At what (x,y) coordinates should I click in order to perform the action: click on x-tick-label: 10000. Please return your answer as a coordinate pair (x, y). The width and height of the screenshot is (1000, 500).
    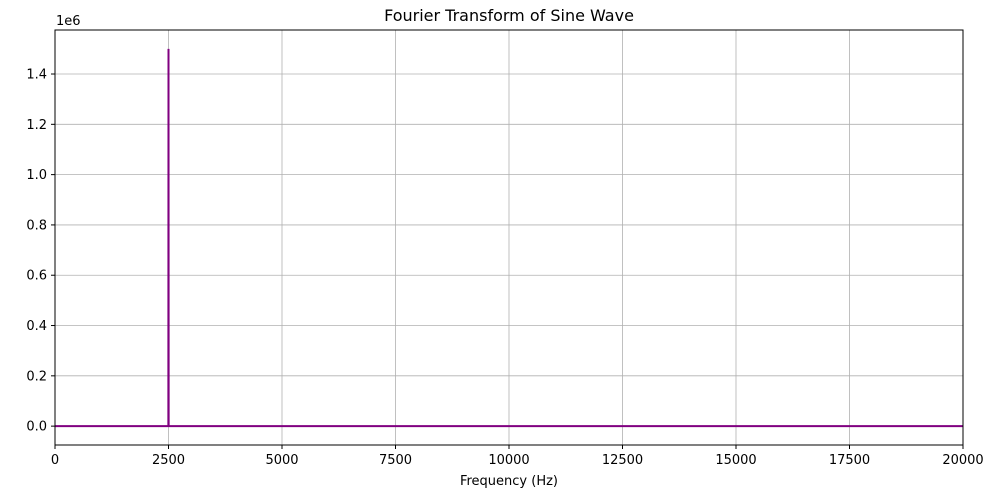
    Looking at the image, I should click on (508, 460).